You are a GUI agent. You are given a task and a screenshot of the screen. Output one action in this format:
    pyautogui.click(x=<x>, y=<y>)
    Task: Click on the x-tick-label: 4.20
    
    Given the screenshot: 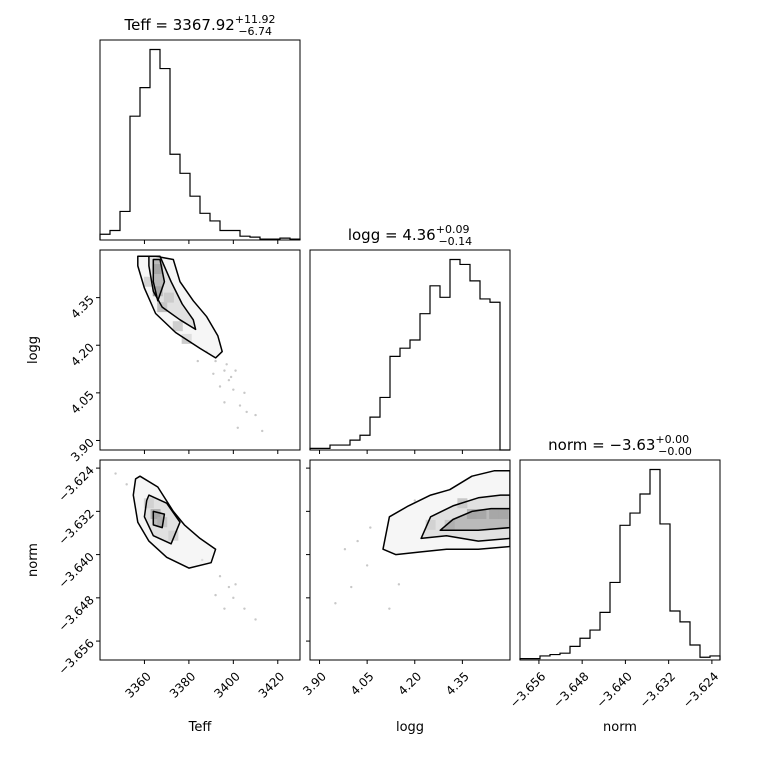 What is the action you would take?
    pyautogui.click(x=409, y=683)
    